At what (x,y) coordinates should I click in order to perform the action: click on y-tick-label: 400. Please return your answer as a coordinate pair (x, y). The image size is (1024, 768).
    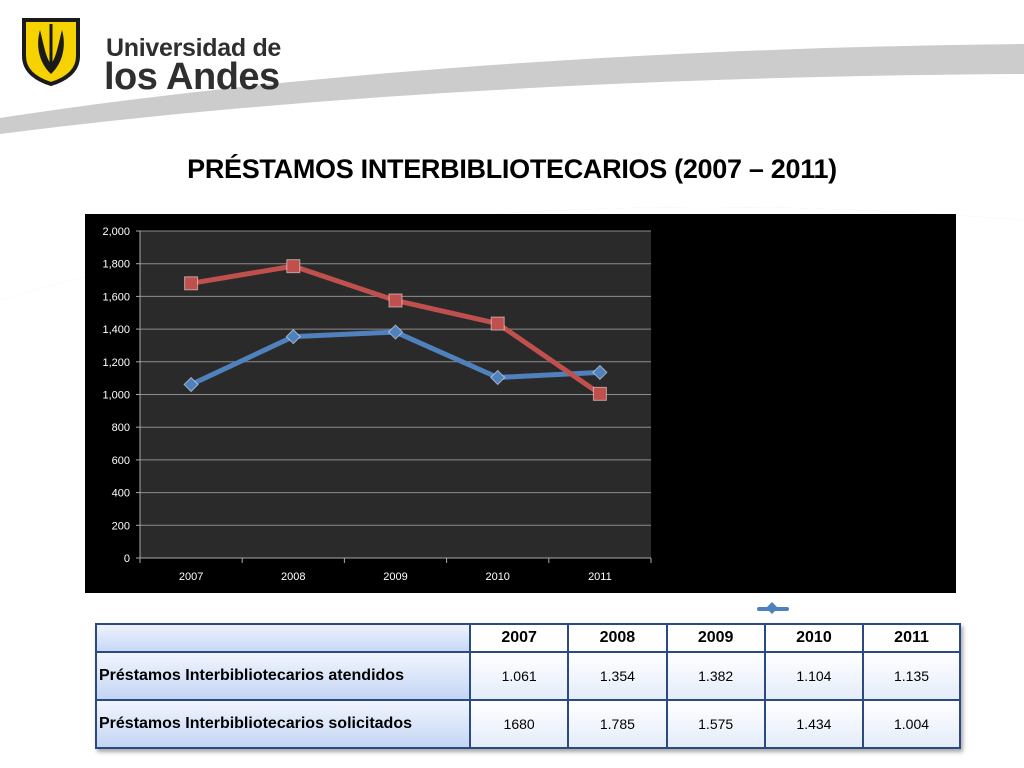
    Looking at the image, I should click on (121, 494).